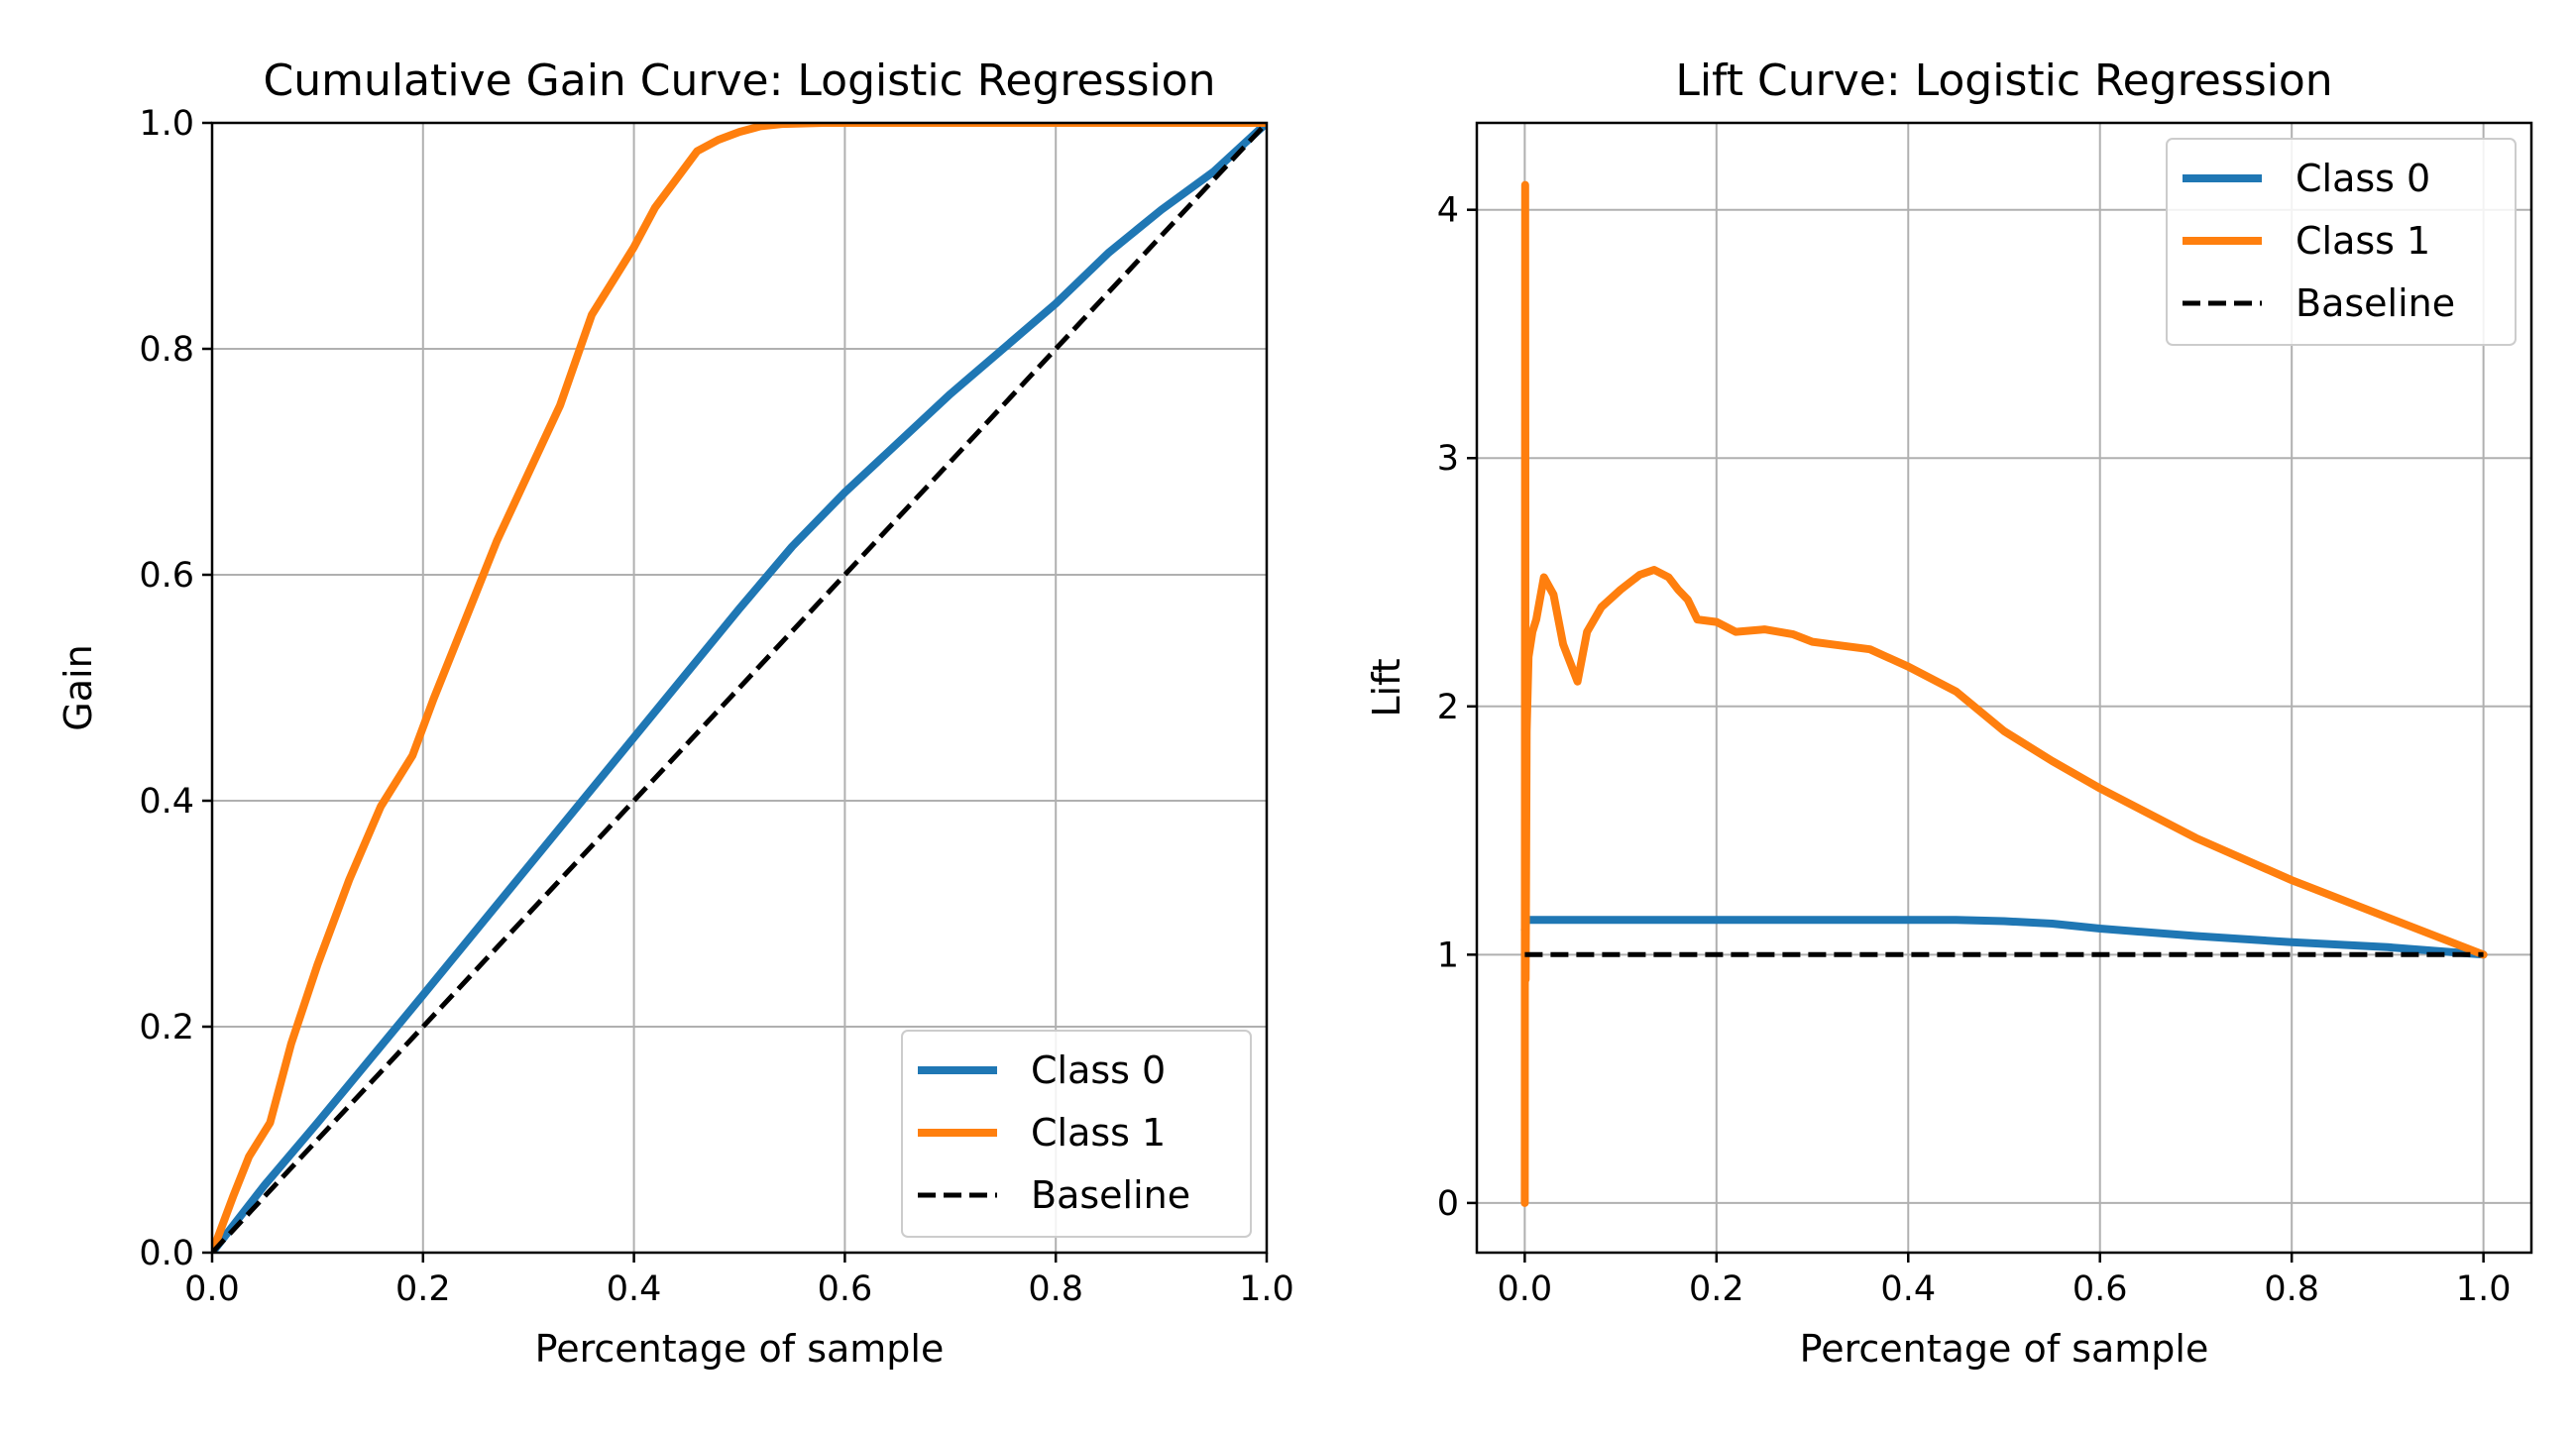  What do you see at coordinates (740, 1349) in the screenshot?
I see `gain-x-axis-label: Percentage of sample` at bounding box center [740, 1349].